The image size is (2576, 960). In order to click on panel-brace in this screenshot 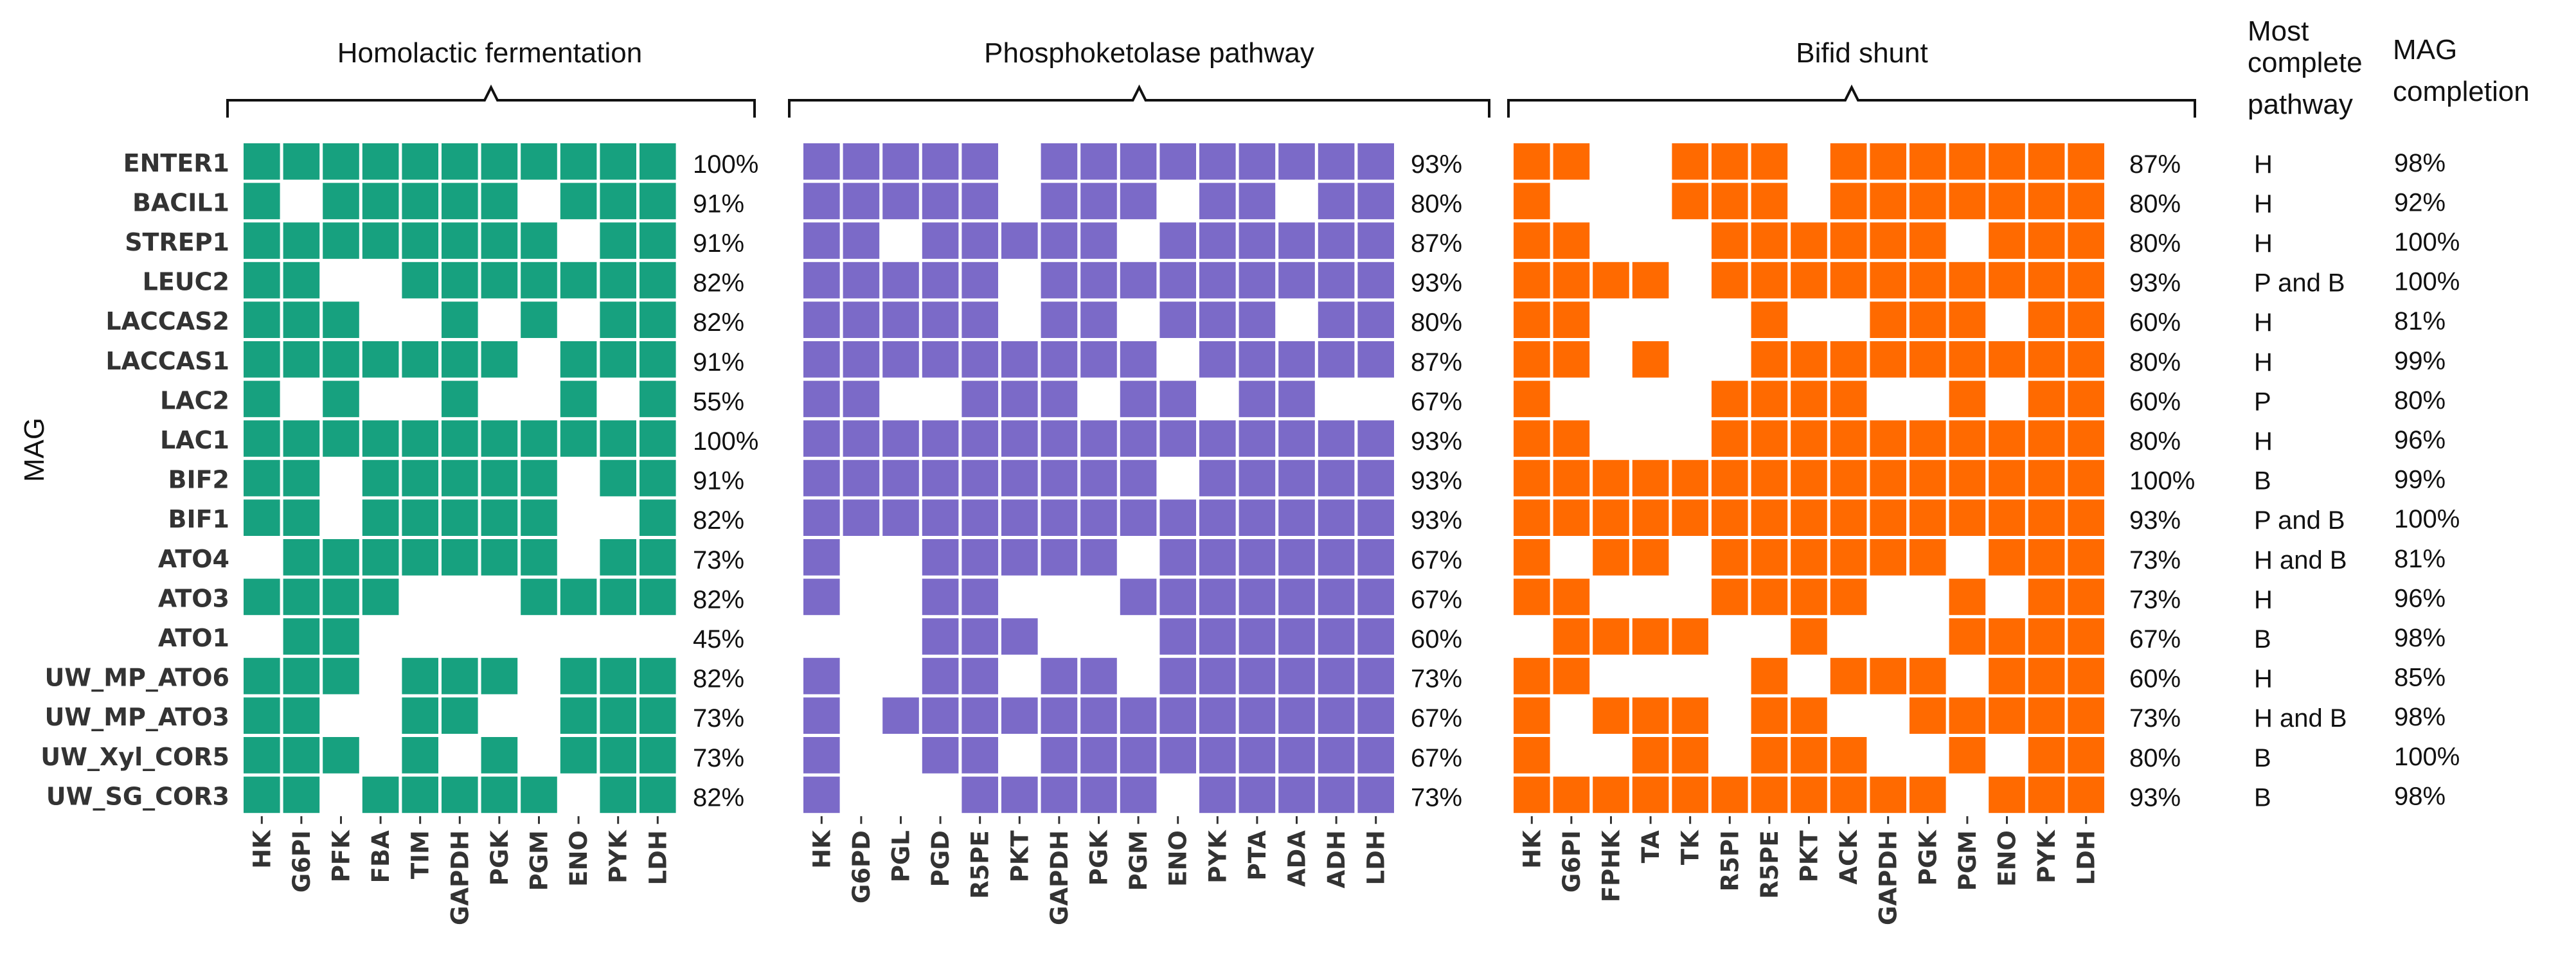, I will do `click(1139, 101)`.